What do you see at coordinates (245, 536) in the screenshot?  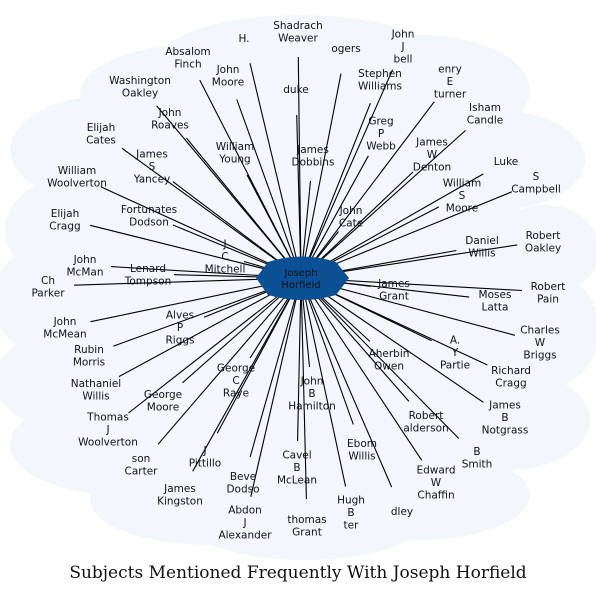 I see `node-label-line: Alexander` at bounding box center [245, 536].